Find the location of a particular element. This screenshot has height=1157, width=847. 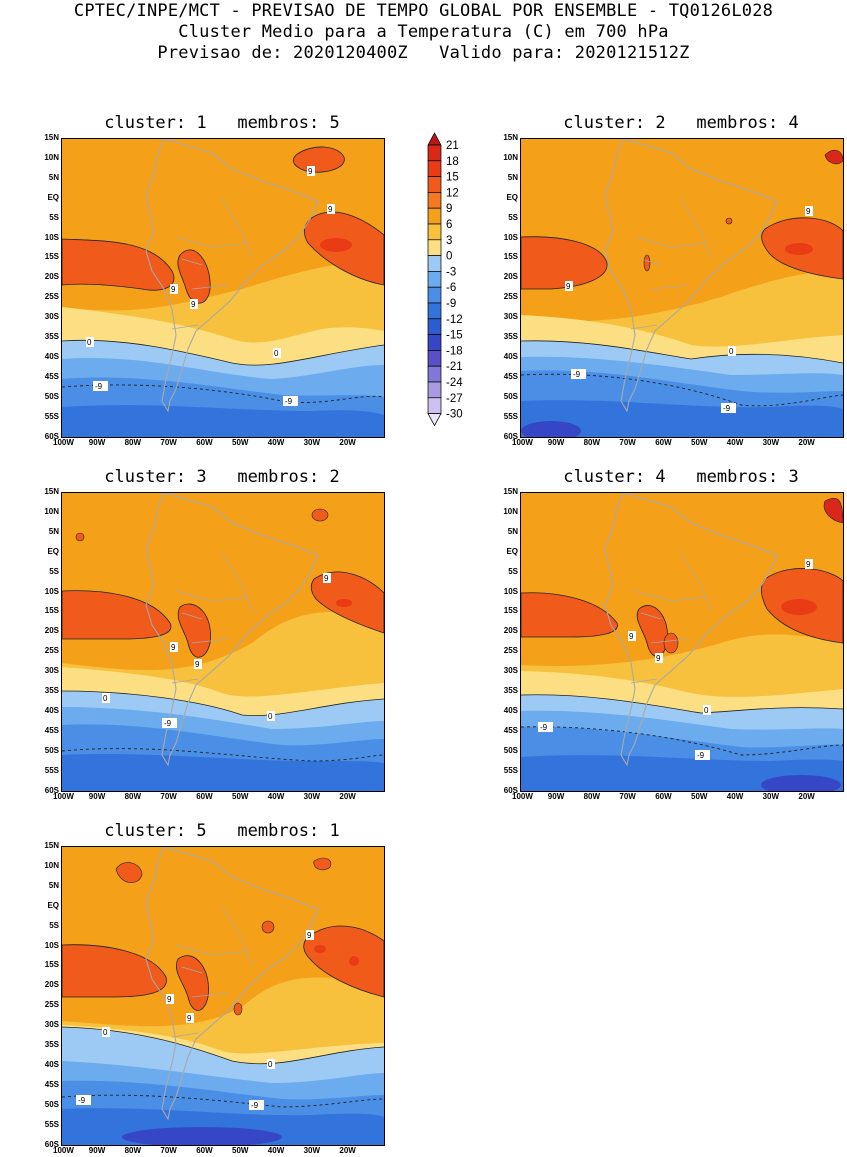

colorbar-label: -3 is located at coordinates (451, 272).